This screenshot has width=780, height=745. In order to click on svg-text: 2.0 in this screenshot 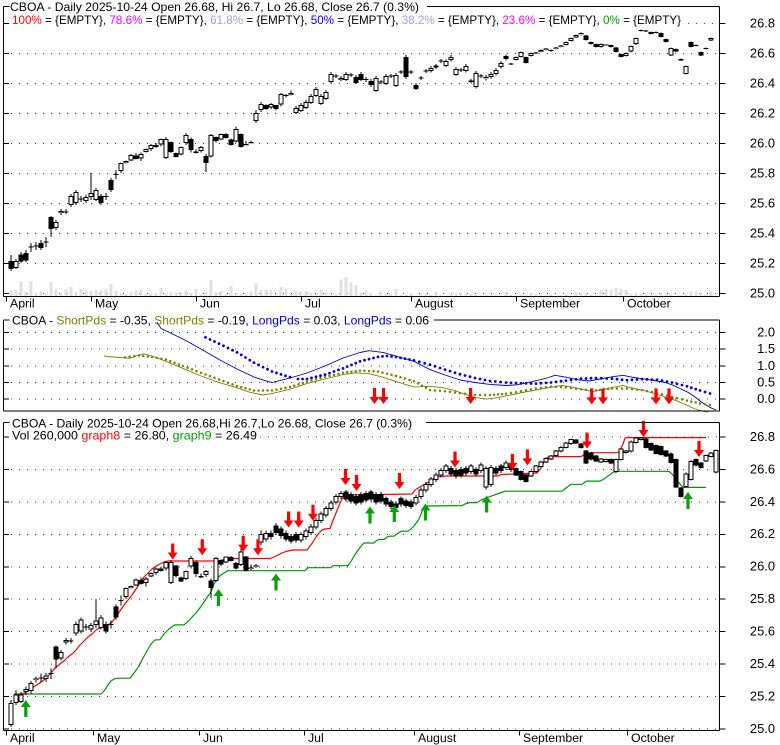, I will do `click(766, 331)`.